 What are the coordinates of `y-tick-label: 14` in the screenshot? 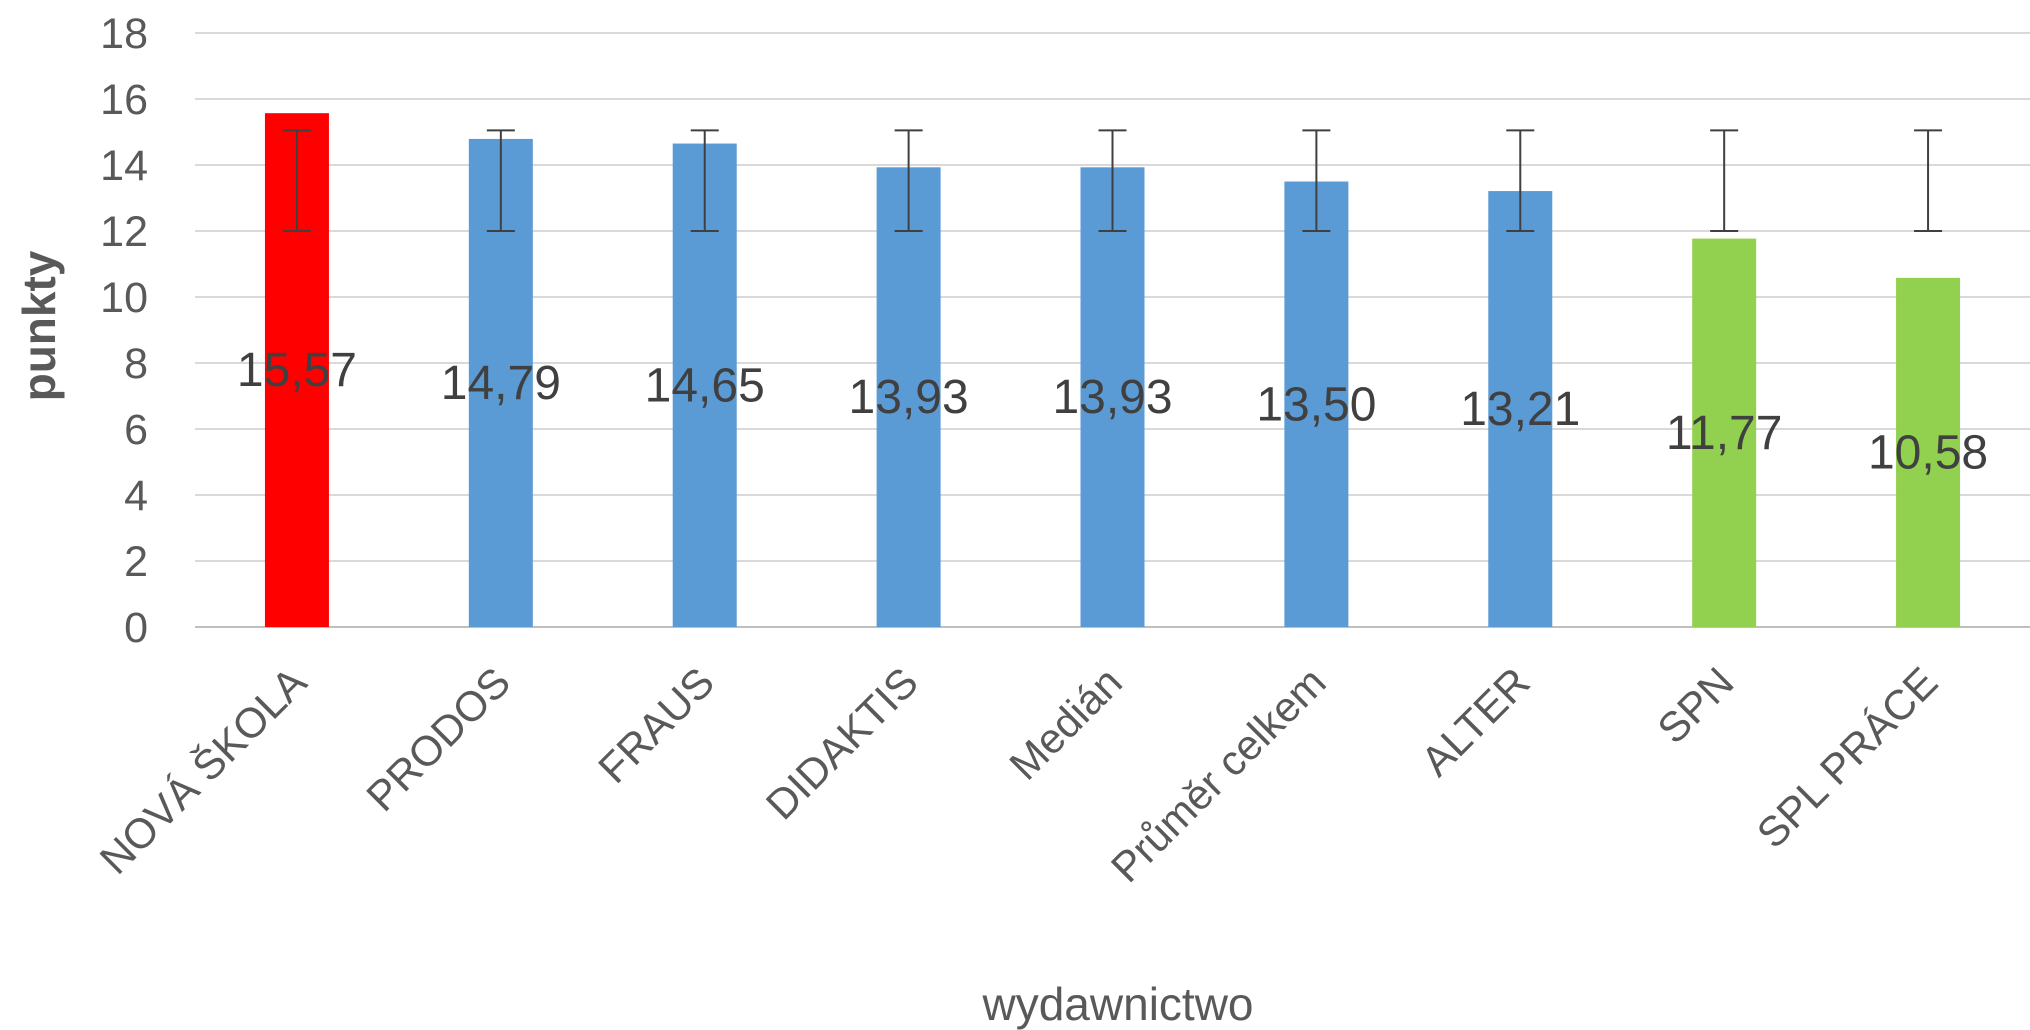 It's located at (124, 166).